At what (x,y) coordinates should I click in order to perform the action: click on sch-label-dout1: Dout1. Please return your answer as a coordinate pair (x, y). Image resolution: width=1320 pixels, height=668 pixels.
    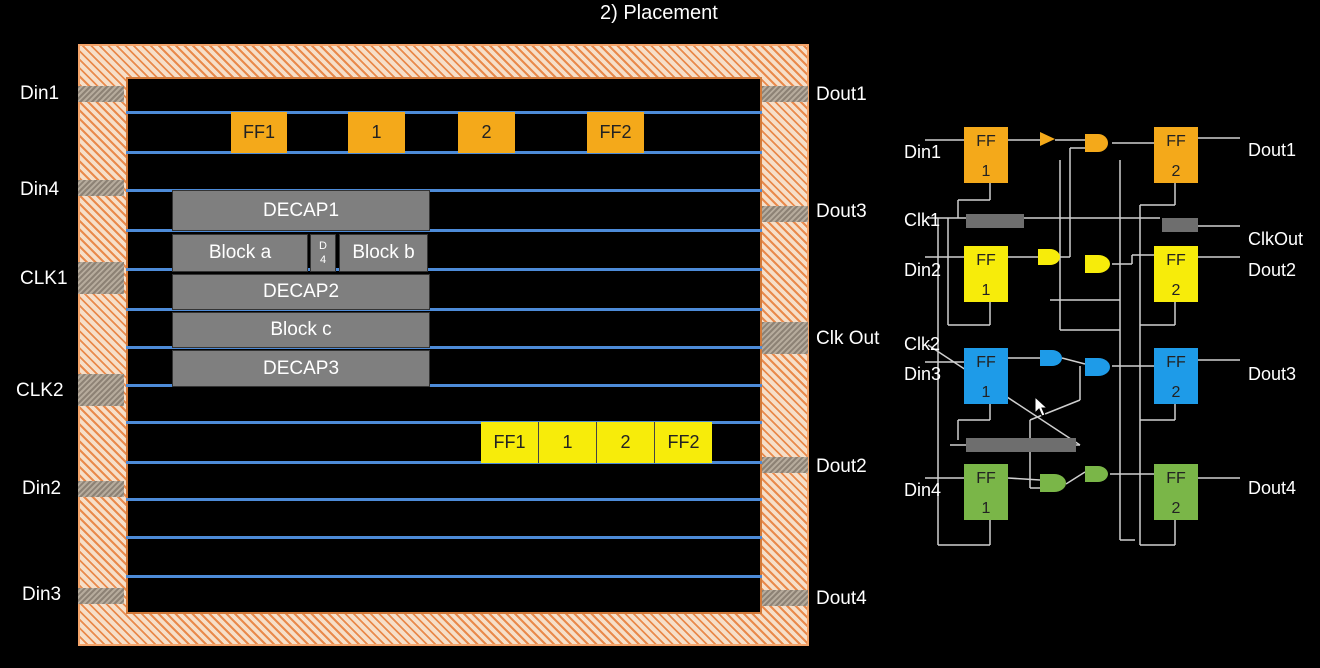
    Looking at the image, I should click on (1272, 150).